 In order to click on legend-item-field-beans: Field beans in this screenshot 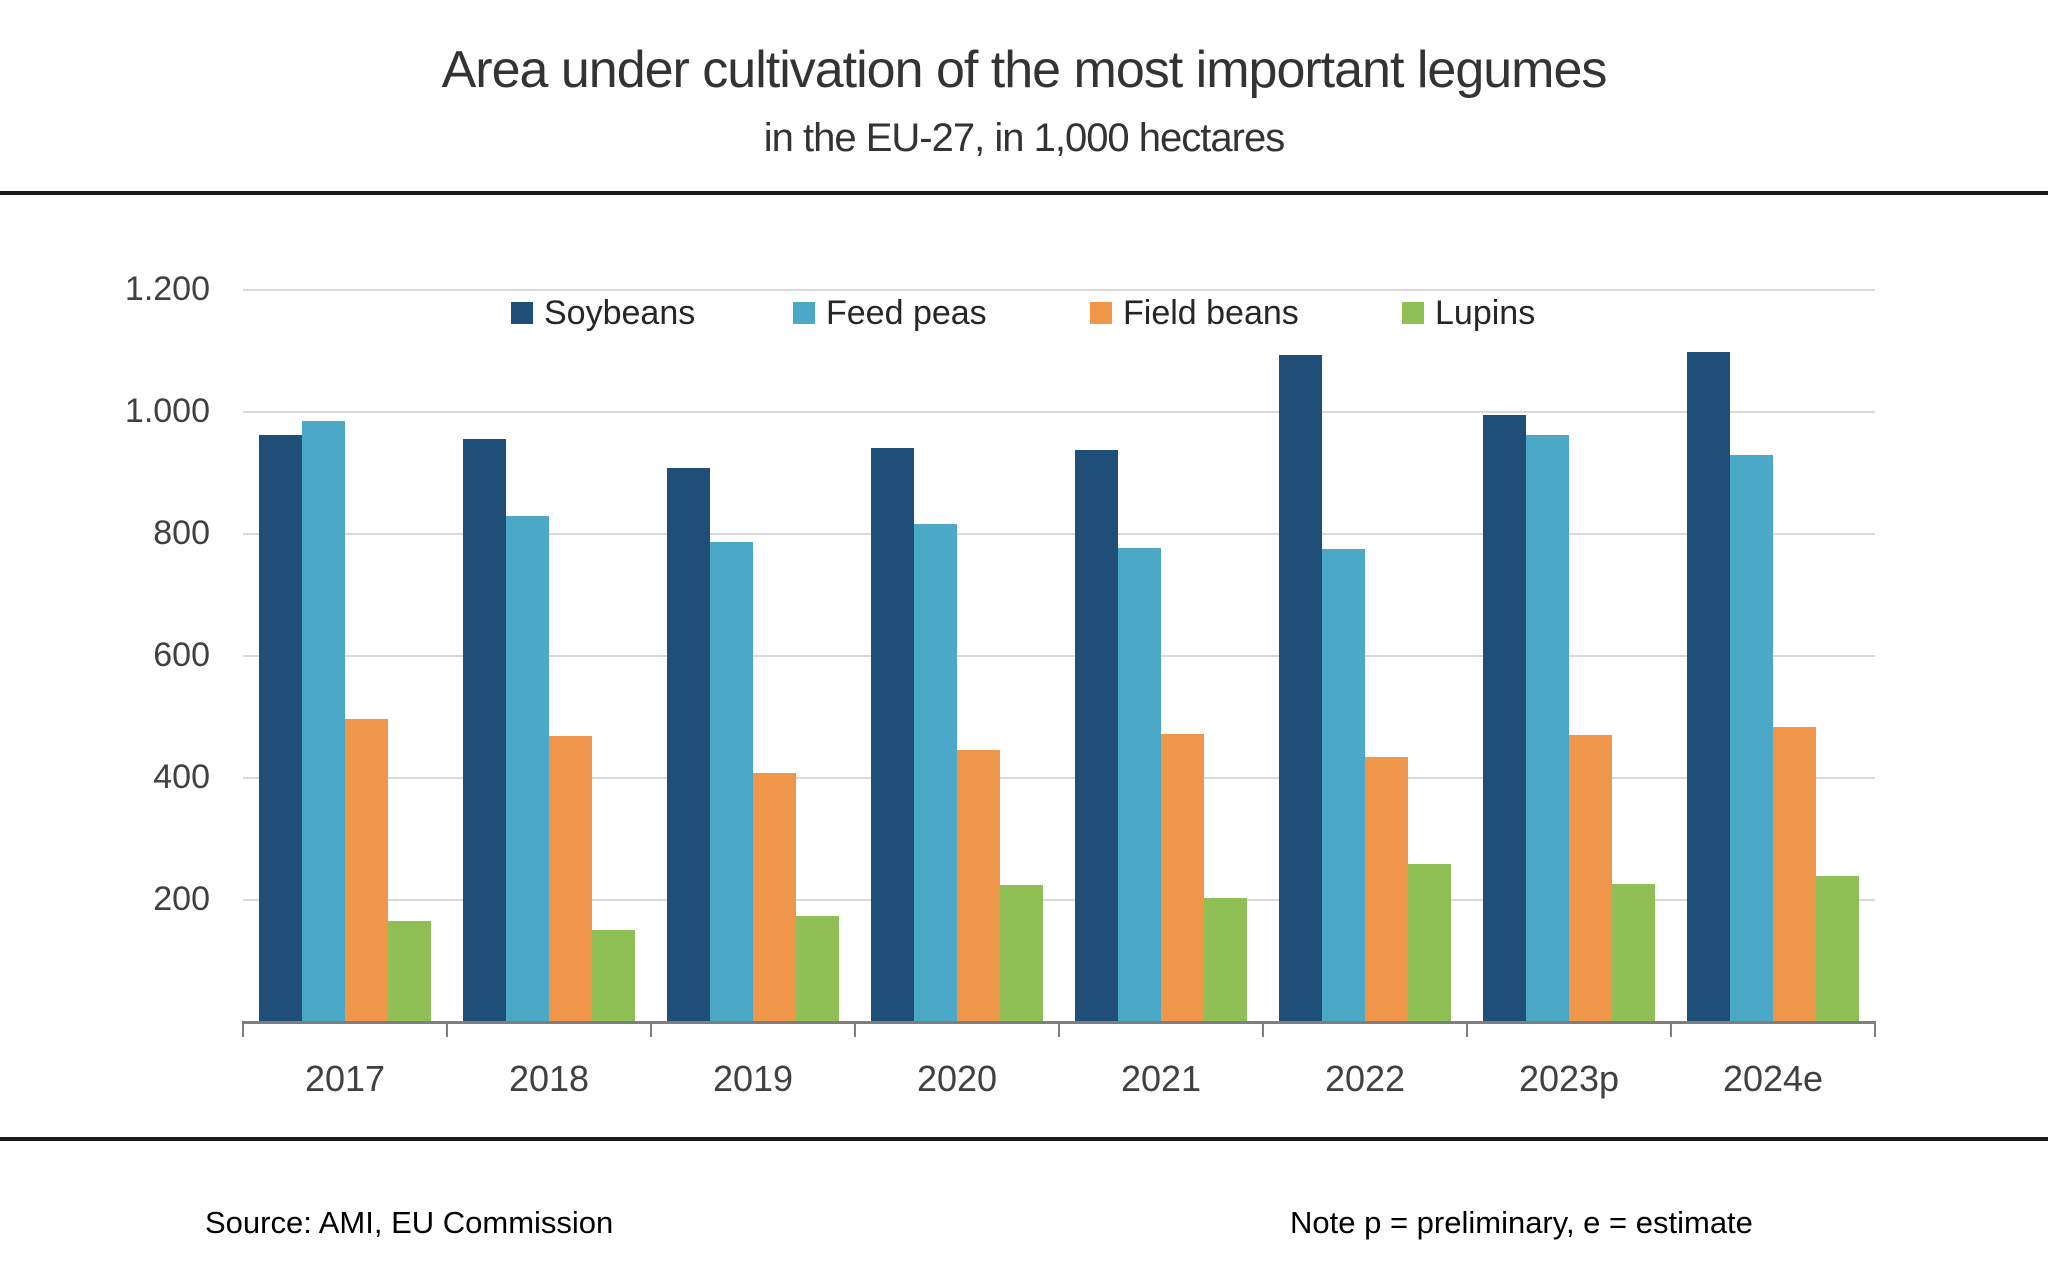, I will do `click(1194, 312)`.